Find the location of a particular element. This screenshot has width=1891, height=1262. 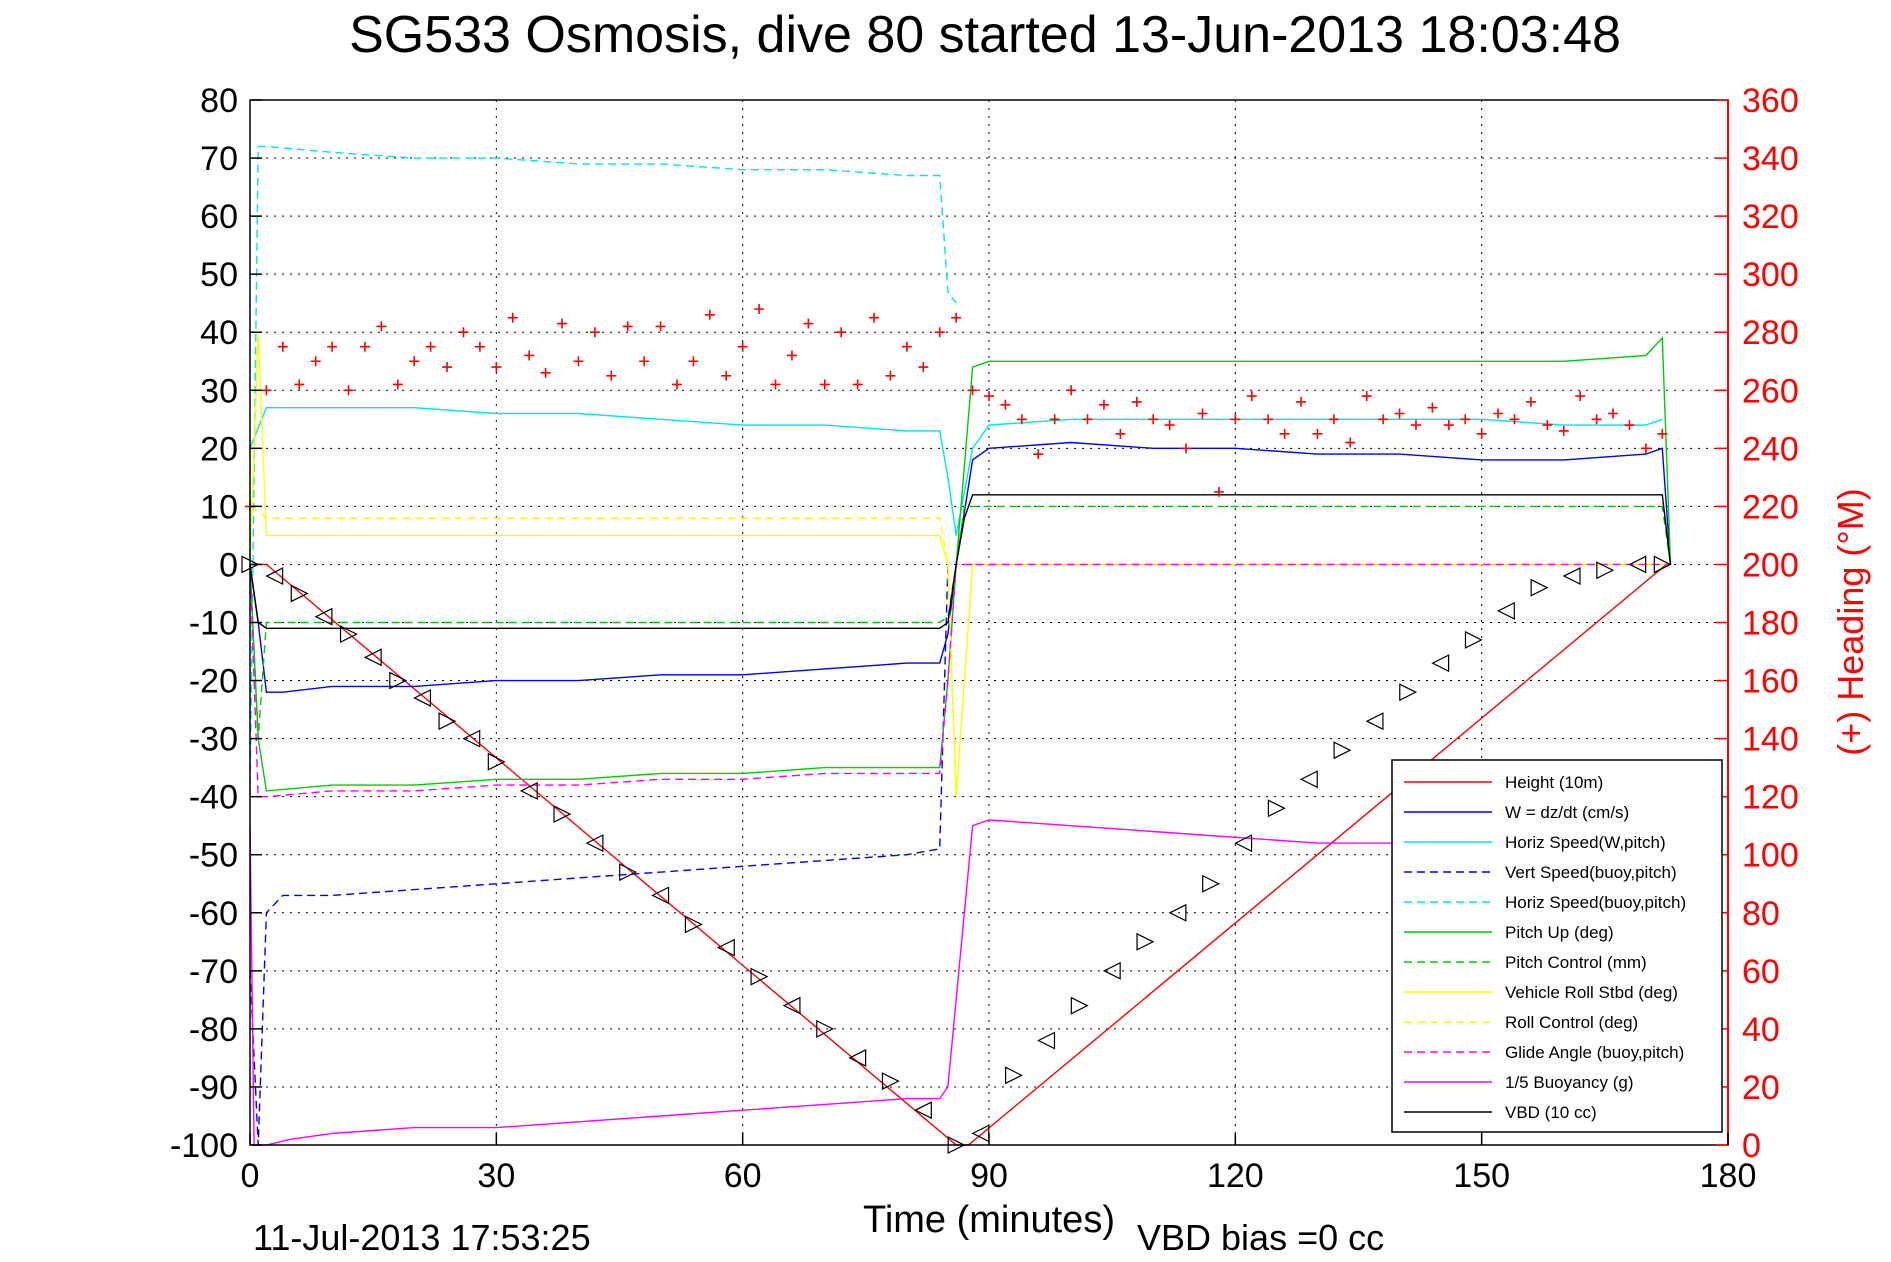

y-tick-label: 10 is located at coordinates (219, 507).